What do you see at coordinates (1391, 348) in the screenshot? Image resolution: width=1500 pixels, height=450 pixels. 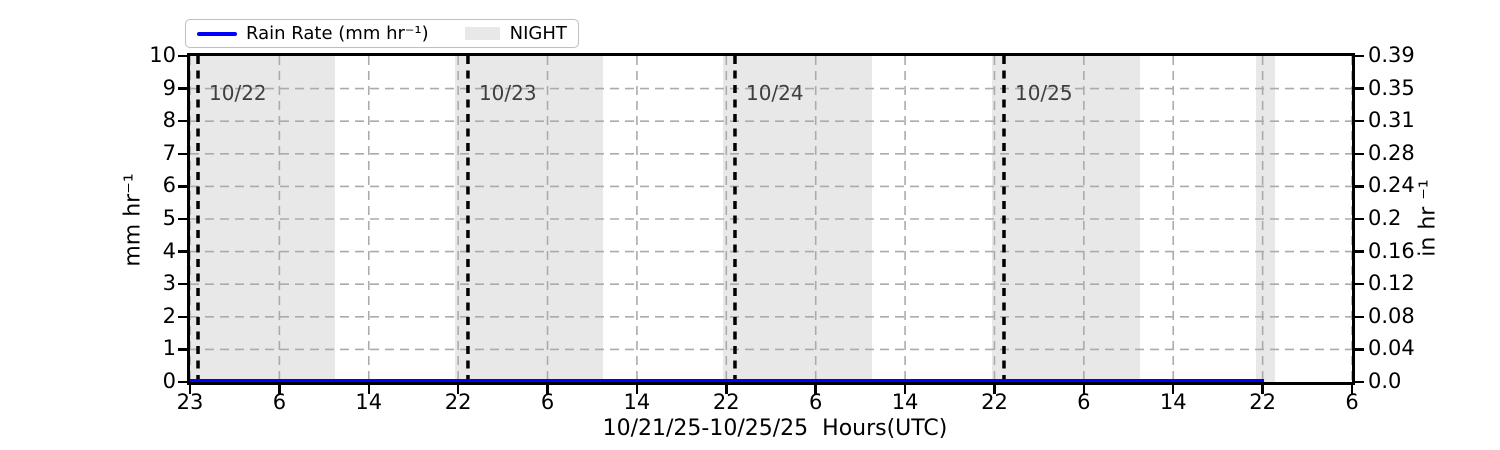 I see `y-tick-label-right: 0.04` at bounding box center [1391, 348].